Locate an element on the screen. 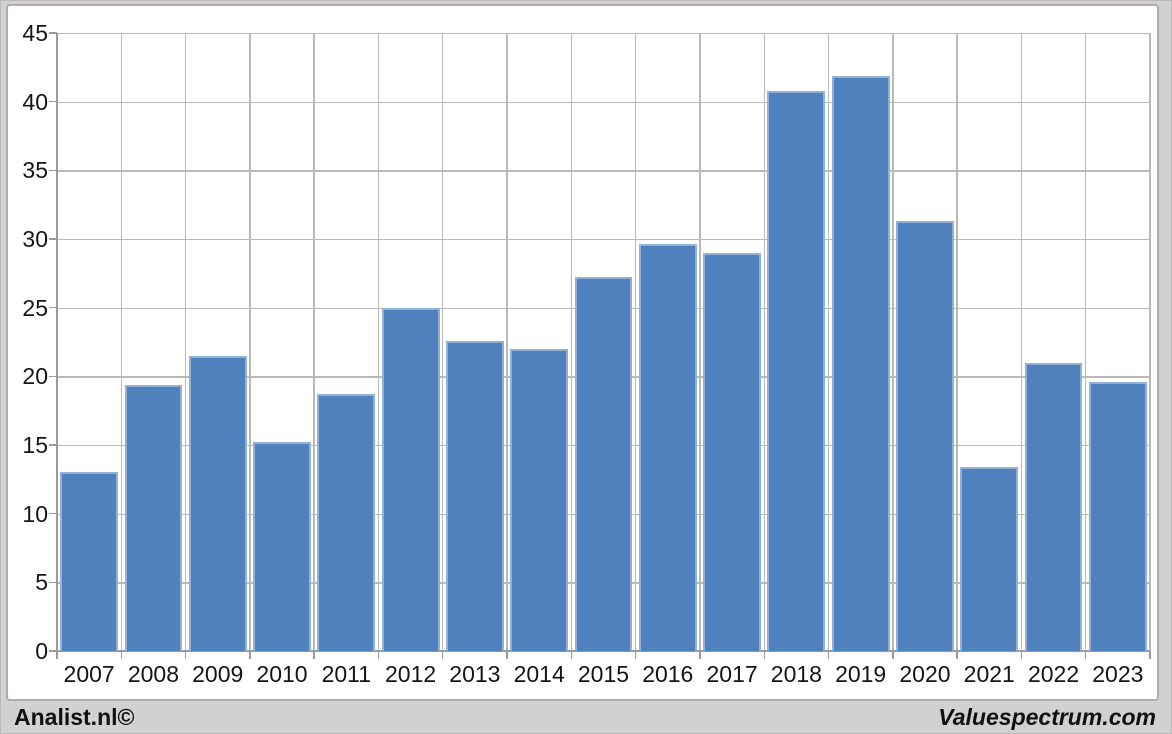 The image size is (1172, 734). valuespectrum-credit: Valuespectrum.com is located at coordinates (1047, 717).